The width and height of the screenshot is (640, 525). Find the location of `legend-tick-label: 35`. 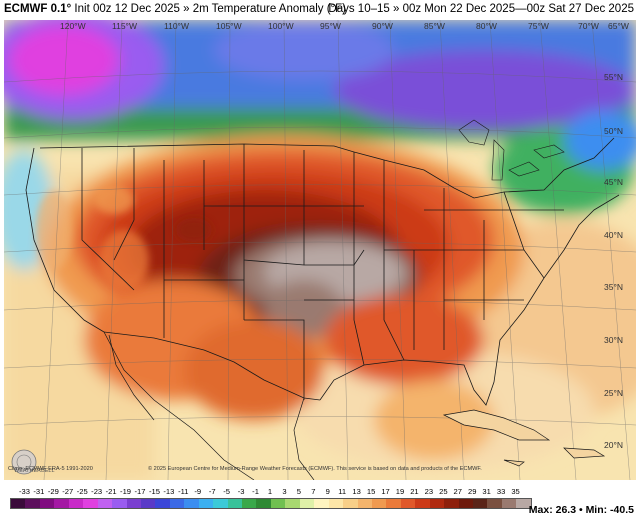

legend-tick-label: 35 is located at coordinates (515, 491).